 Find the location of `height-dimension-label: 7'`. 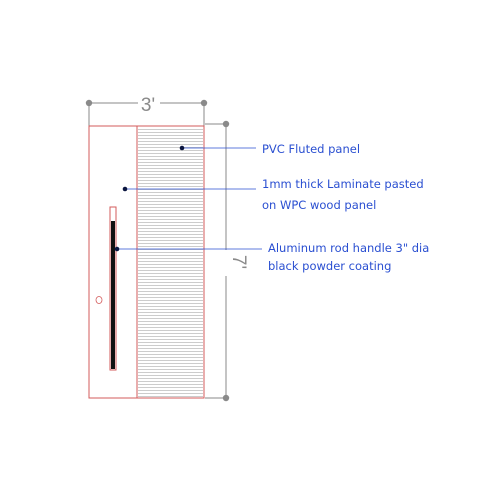

height-dimension-label: 7' is located at coordinates (238, 262).